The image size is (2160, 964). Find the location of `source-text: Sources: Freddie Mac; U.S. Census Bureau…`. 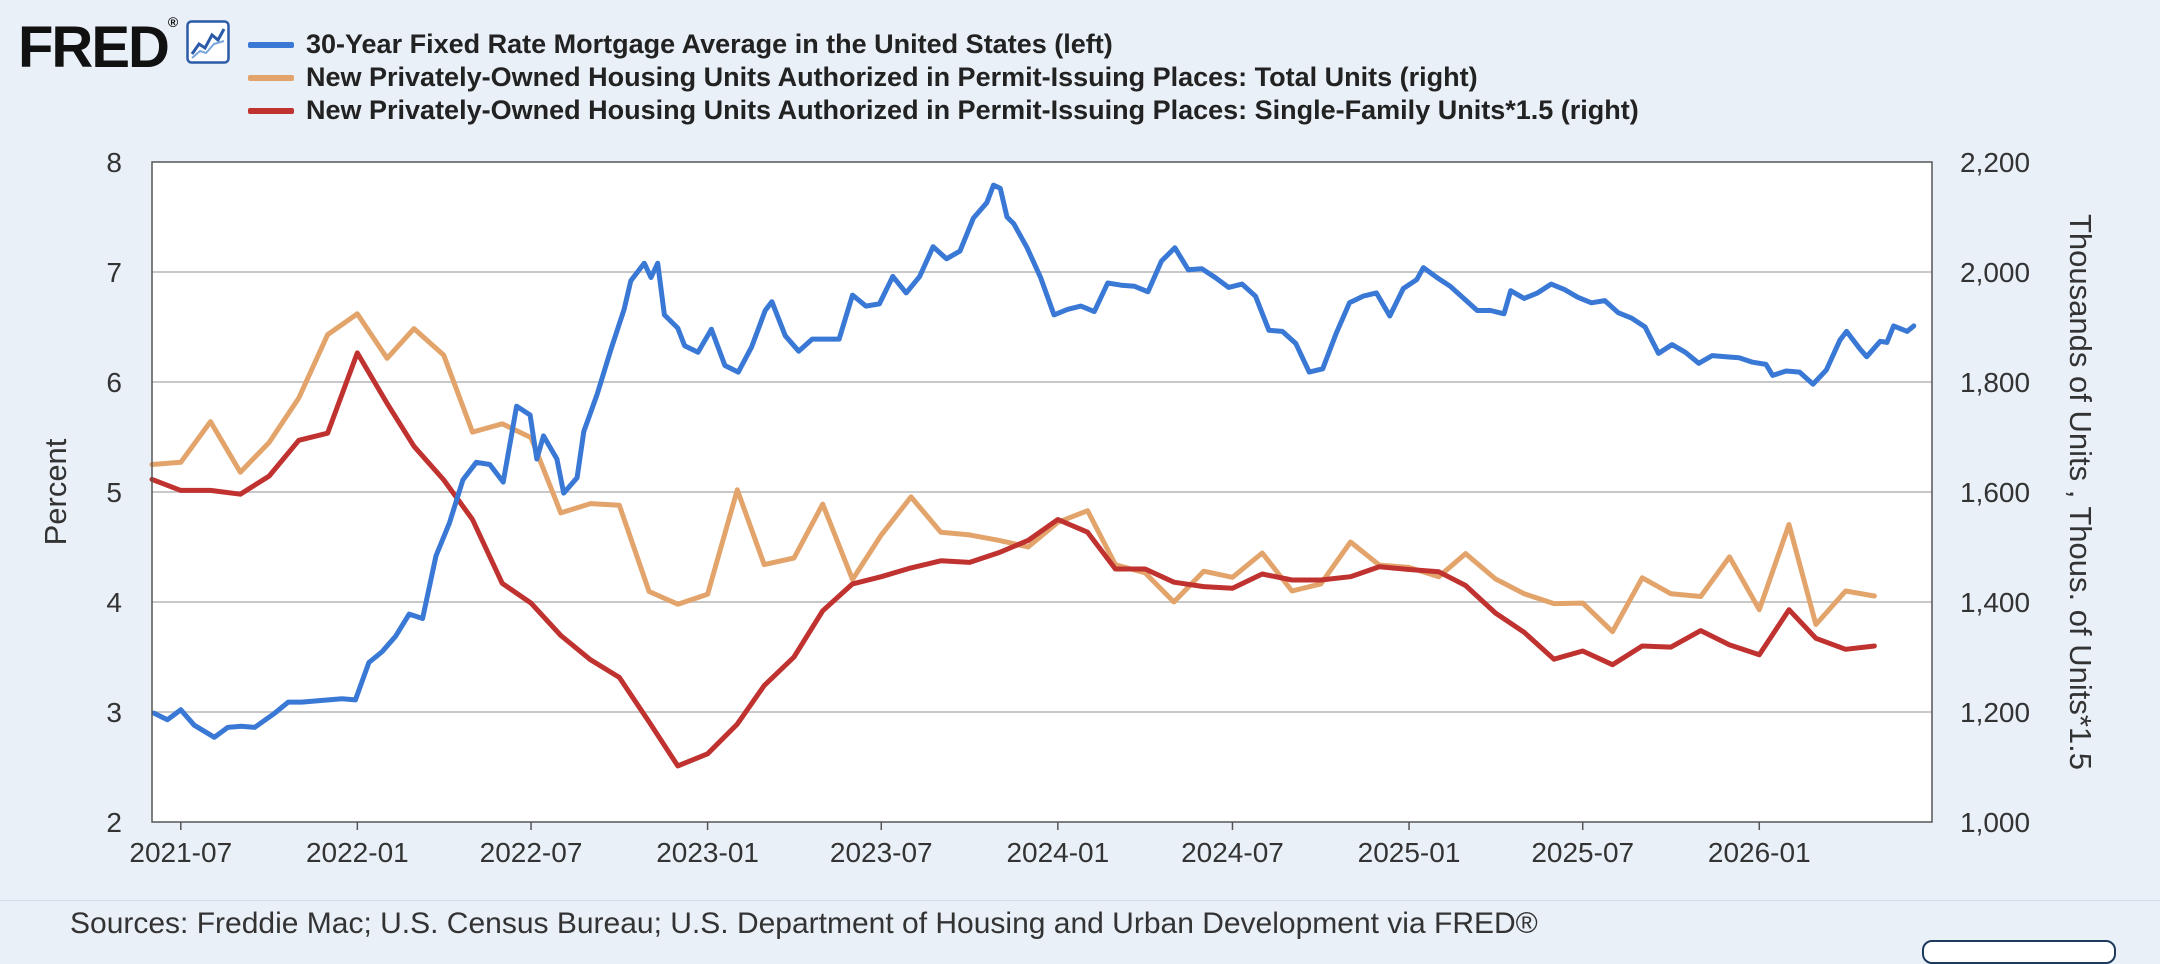

source-text: Sources: Freddie Mac; U.S. Census Bureau… is located at coordinates (804, 923).